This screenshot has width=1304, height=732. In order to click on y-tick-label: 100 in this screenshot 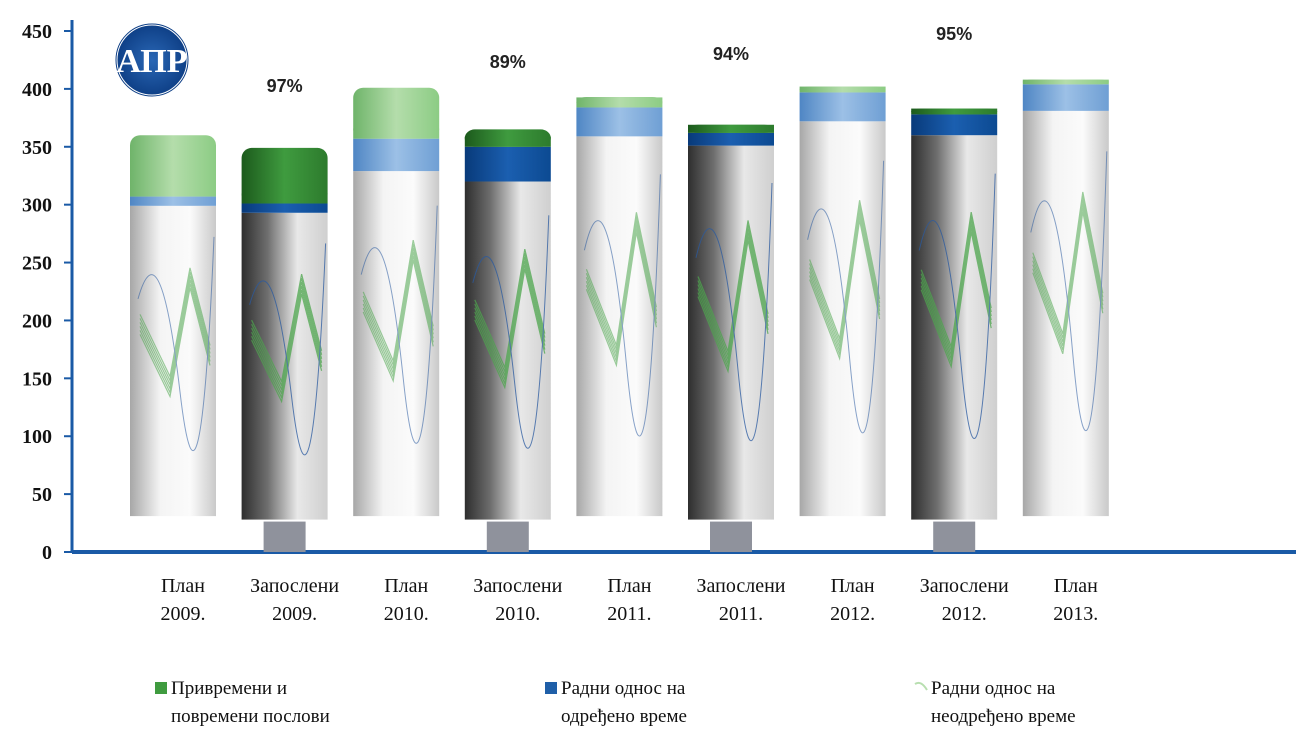, I will do `click(37, 437)`.